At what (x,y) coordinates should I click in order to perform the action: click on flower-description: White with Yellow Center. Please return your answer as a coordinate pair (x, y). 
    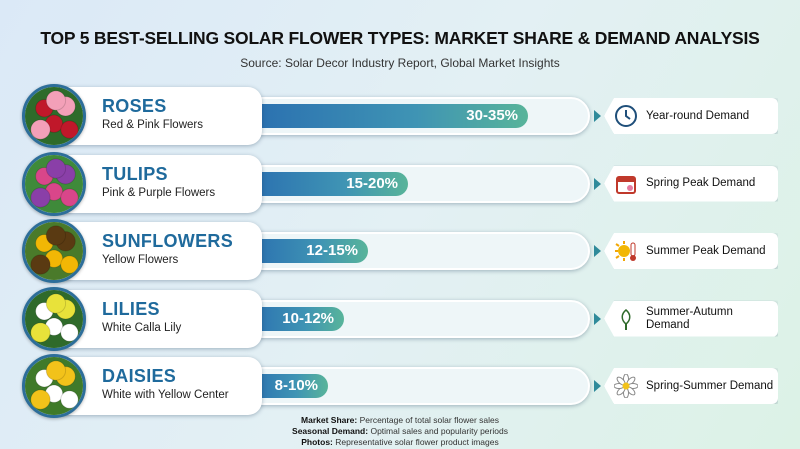
    Looking at the image, I should click on (165, 395).